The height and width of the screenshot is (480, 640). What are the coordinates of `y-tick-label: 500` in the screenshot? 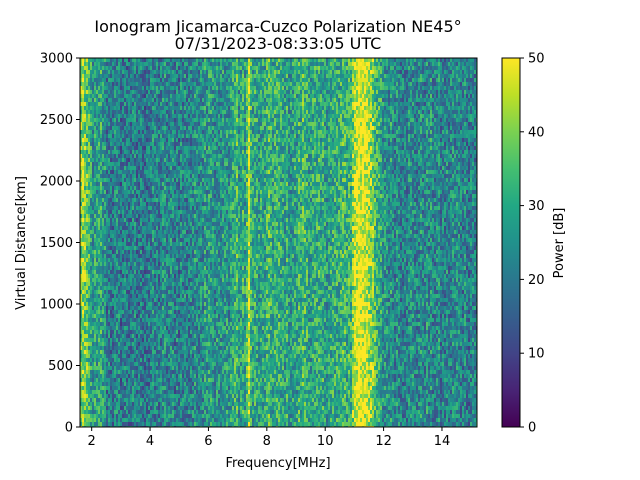 It's located at (60, 366).